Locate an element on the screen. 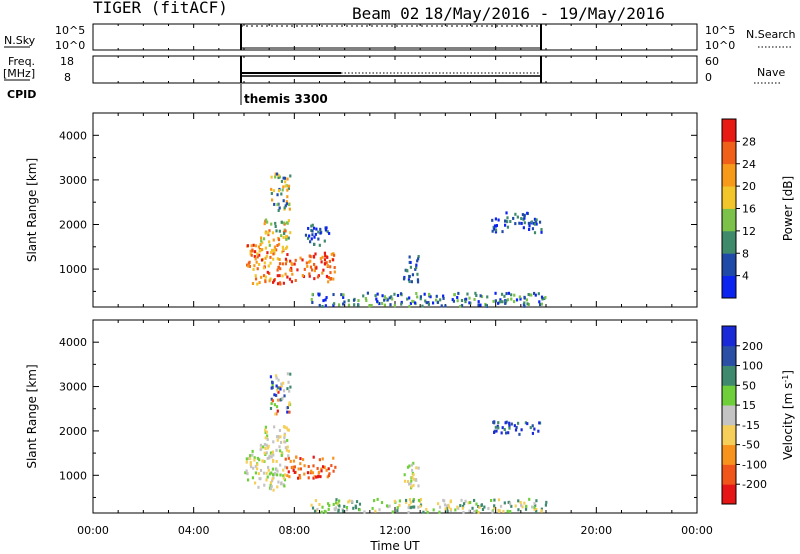 This screenshot has height=554, width=800. y-tick-label: 4000 is located at coordinates (73, 135).